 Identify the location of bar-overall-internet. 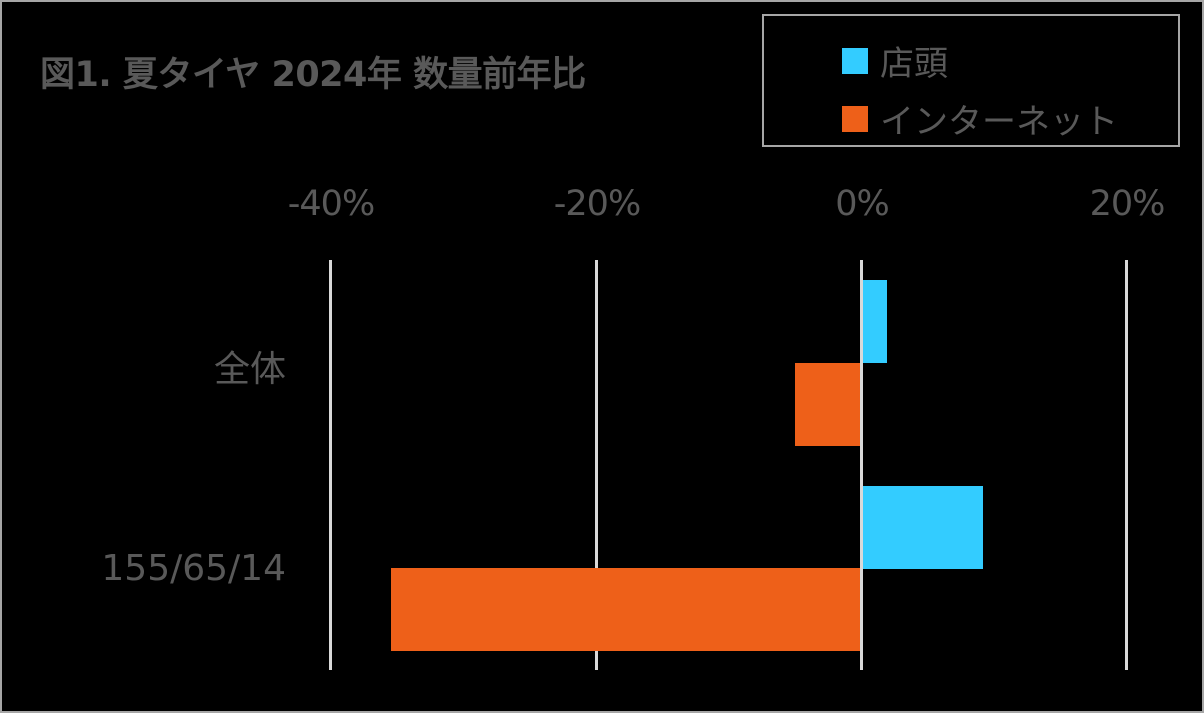
(828, 404).